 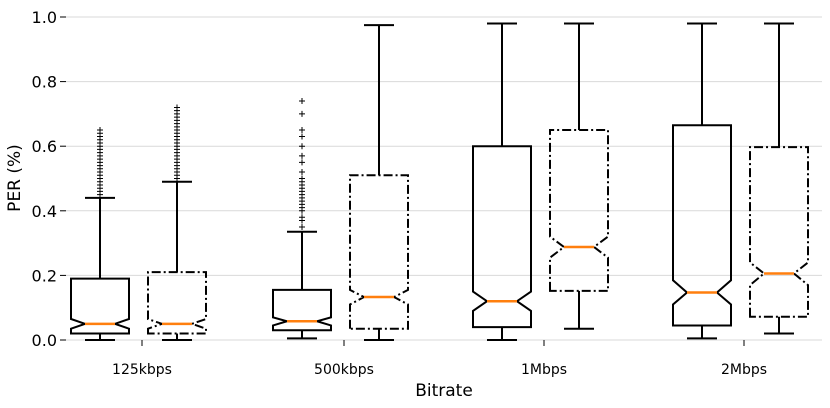 What do you see at coordinates (142, 370) in the screenshot?
I see `x-tick-label: 125kbps` at bounding box center [142, 370].